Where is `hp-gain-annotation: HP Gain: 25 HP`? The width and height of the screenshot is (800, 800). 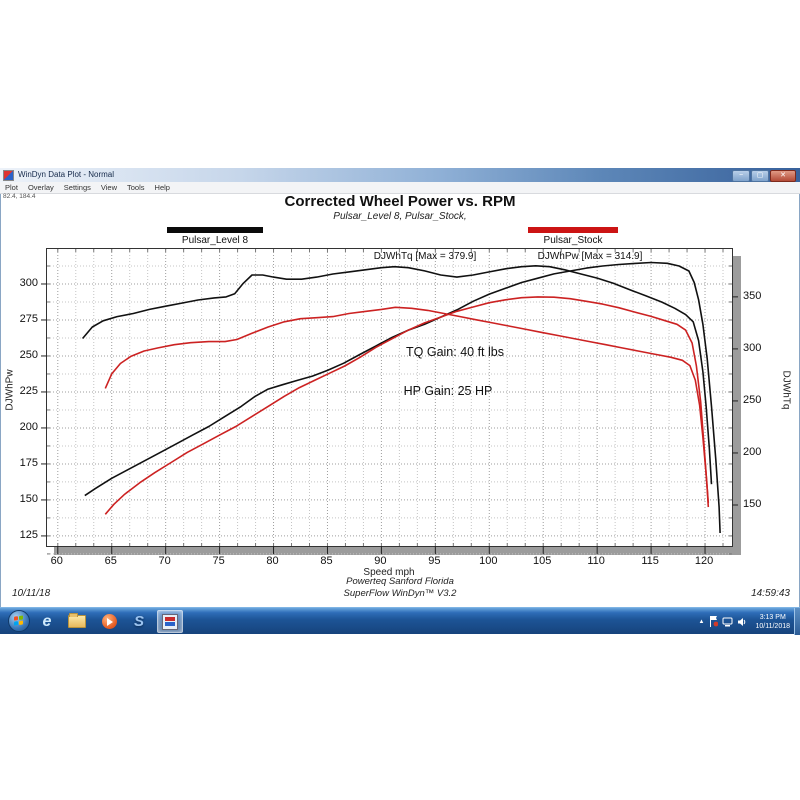
hp-gain-annotation: HP Gain: 25 HP is located at coordinates (448, 391).